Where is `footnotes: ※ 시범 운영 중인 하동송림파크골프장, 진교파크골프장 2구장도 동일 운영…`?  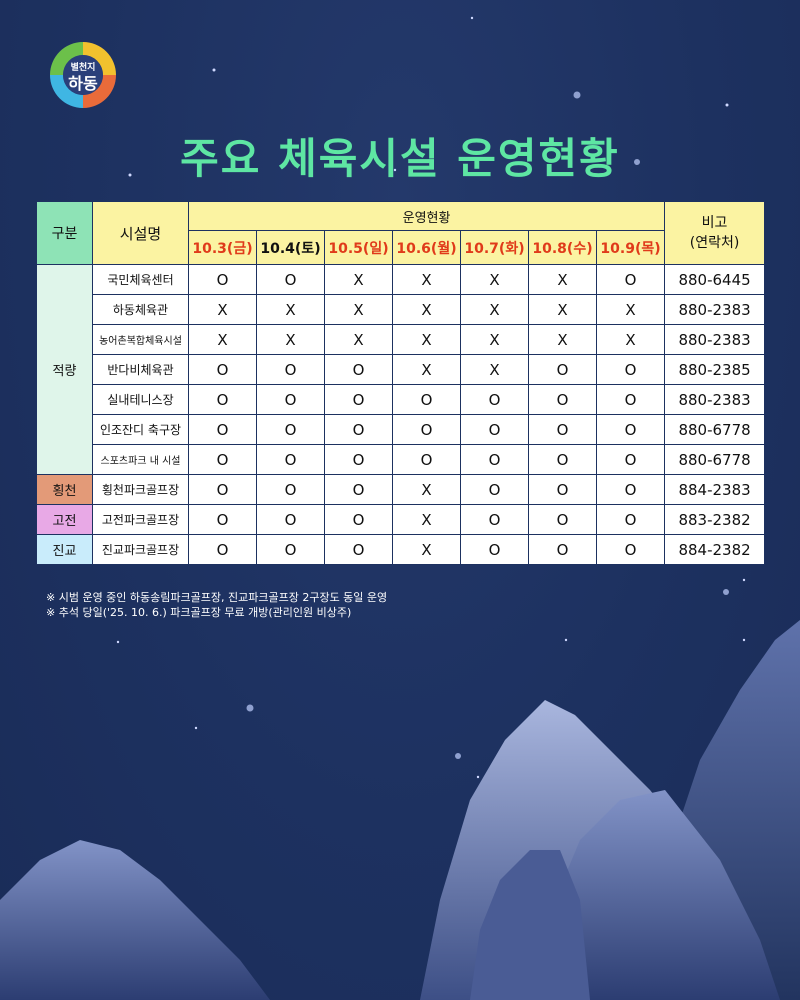 footnotes: ※ 시범 운영 중인 하동송림파크골프장, 진교파크골프장 2구장도 동일 운영… is located at coordinates (406, 605).